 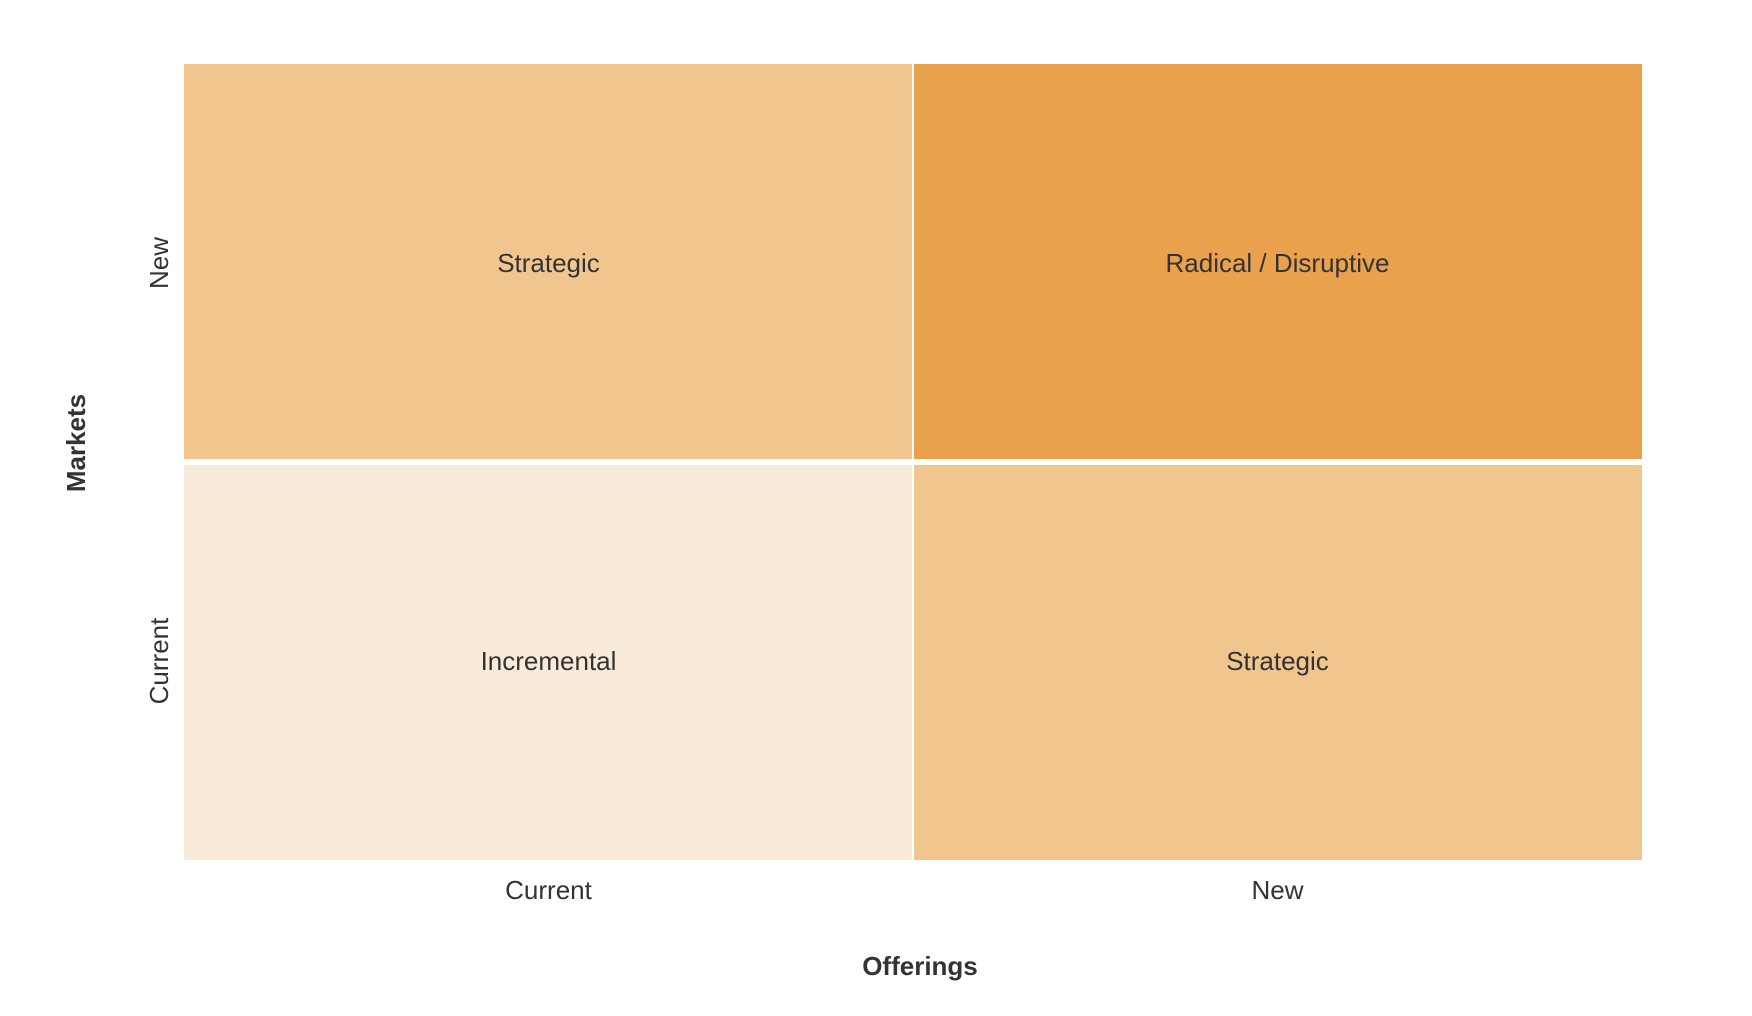 What do you see at coordinates (159, 263) in the screenshot?
I see `y-tick-label: New` at bounding box center [159, 263].